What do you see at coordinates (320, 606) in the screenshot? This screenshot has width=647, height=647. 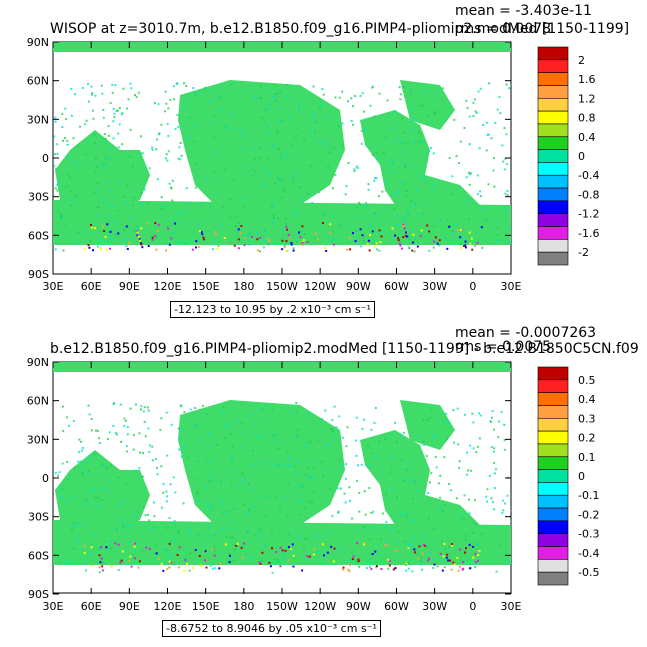 I see `lon-label: 120W` at bounding box center [320, 606].